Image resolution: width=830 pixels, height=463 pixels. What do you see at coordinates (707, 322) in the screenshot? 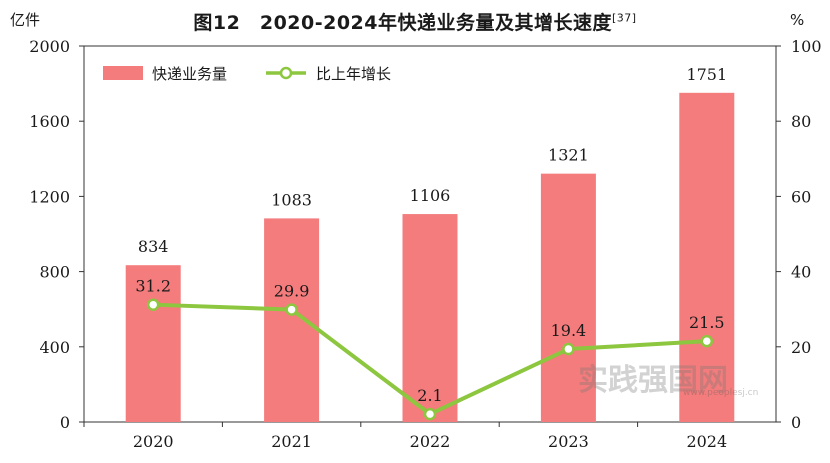
I see `line-data-label: 21.5` at bounding box center [707, 322].